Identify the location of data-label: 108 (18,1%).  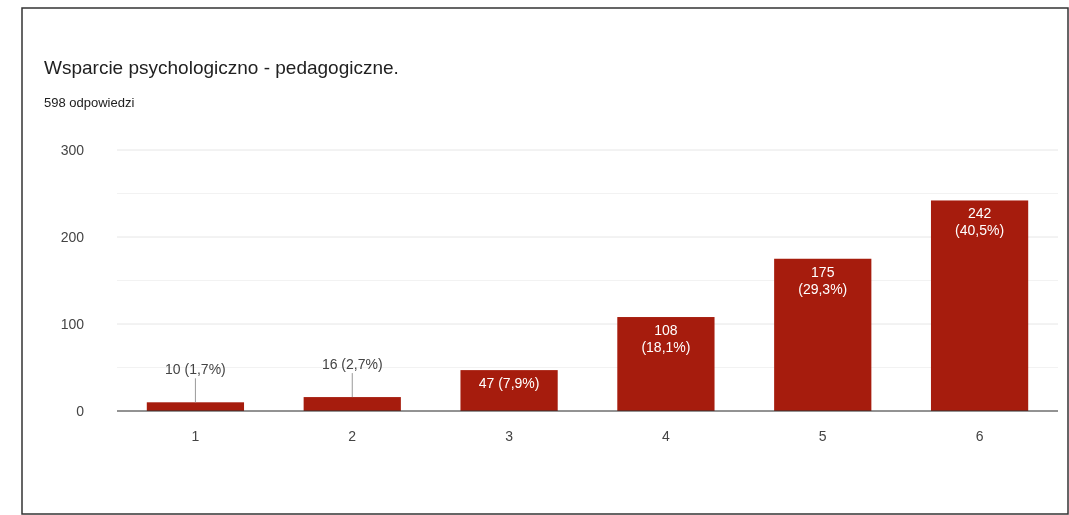
(666, 339).